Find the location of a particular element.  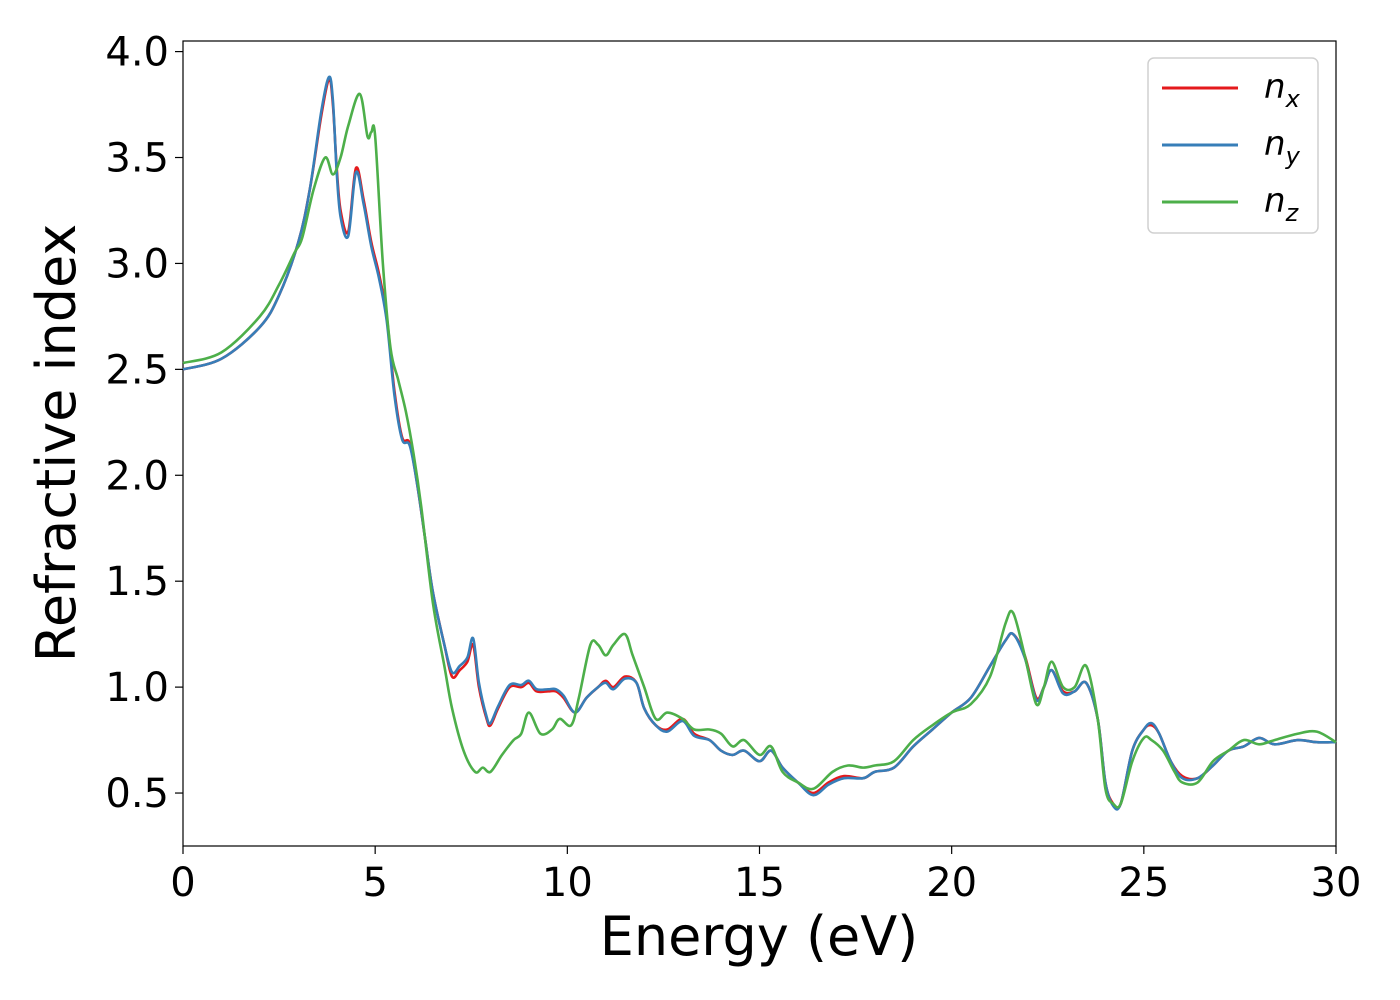

legend-label-x: nx is located at coordinates (1282, 90).